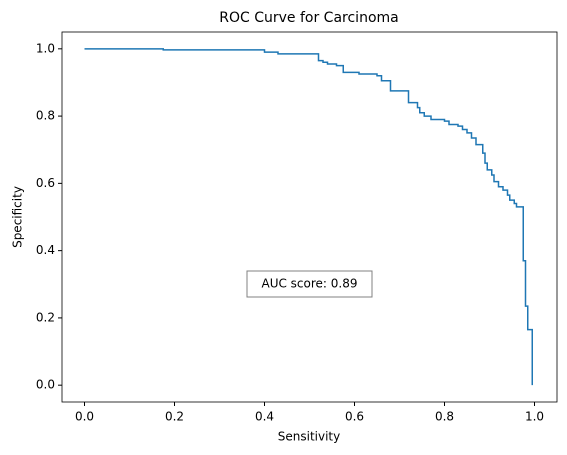 This screenshot has height=455, width=567. What do you see at coordinates (45, 116) in the screenshot?
I see `y-tick-label: 0.8` at bounding box center [45, 116].